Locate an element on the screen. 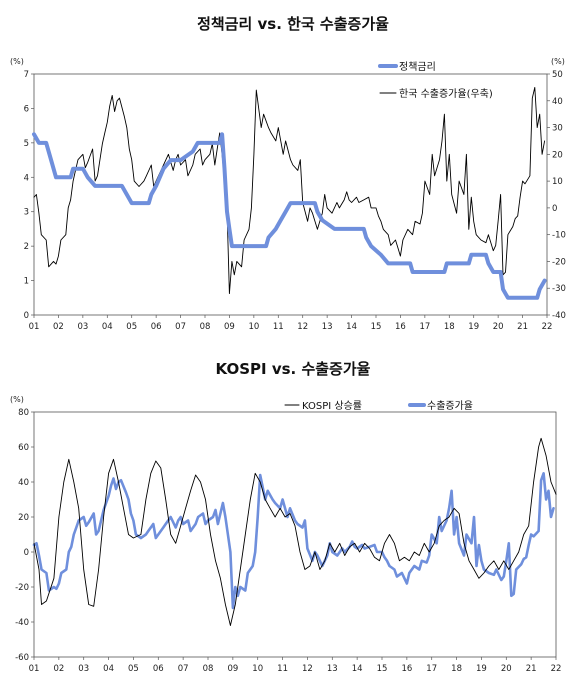 The width and height of the screenshot is (586, 691). chart2-y-tick-label: 0 is located at coordinates (26, 553).